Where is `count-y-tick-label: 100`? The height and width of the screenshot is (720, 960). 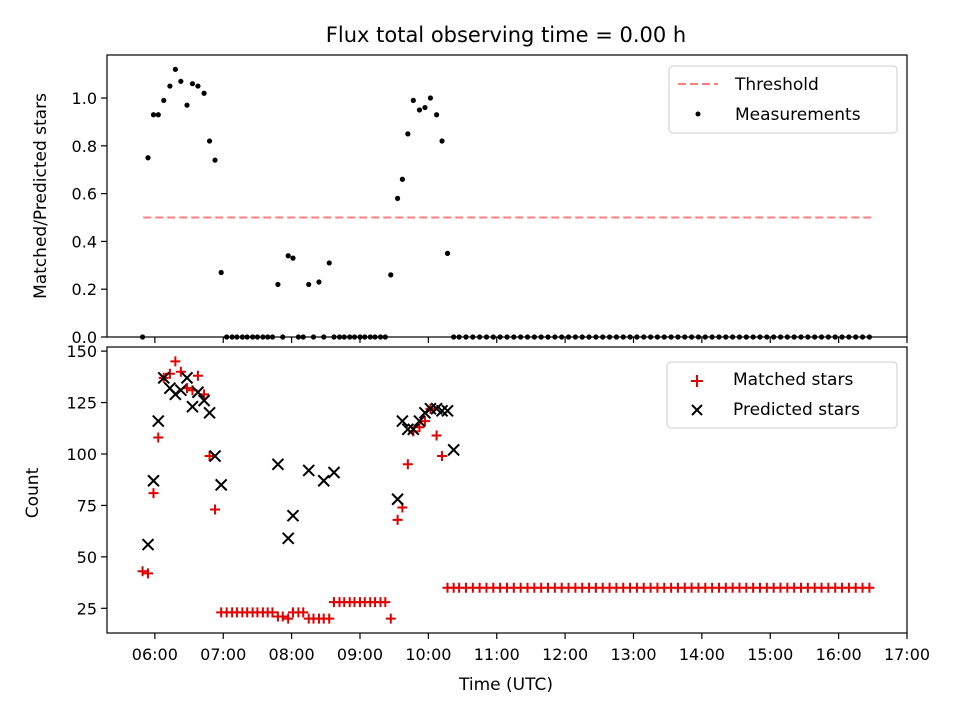
count-y-tick-label: 100 is located at coordinates (81, 454).